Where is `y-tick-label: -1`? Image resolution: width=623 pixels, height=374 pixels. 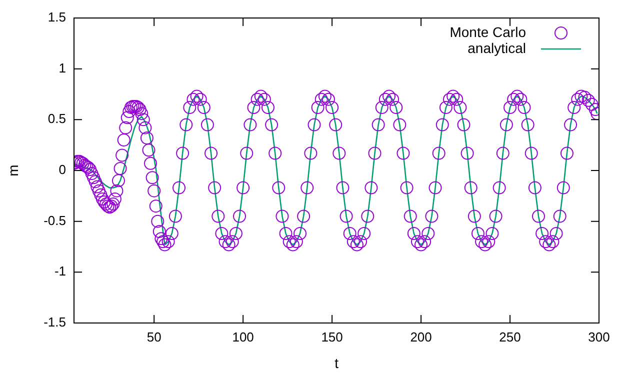
y-tick-label: -1 is located at coordinates (60, 271).